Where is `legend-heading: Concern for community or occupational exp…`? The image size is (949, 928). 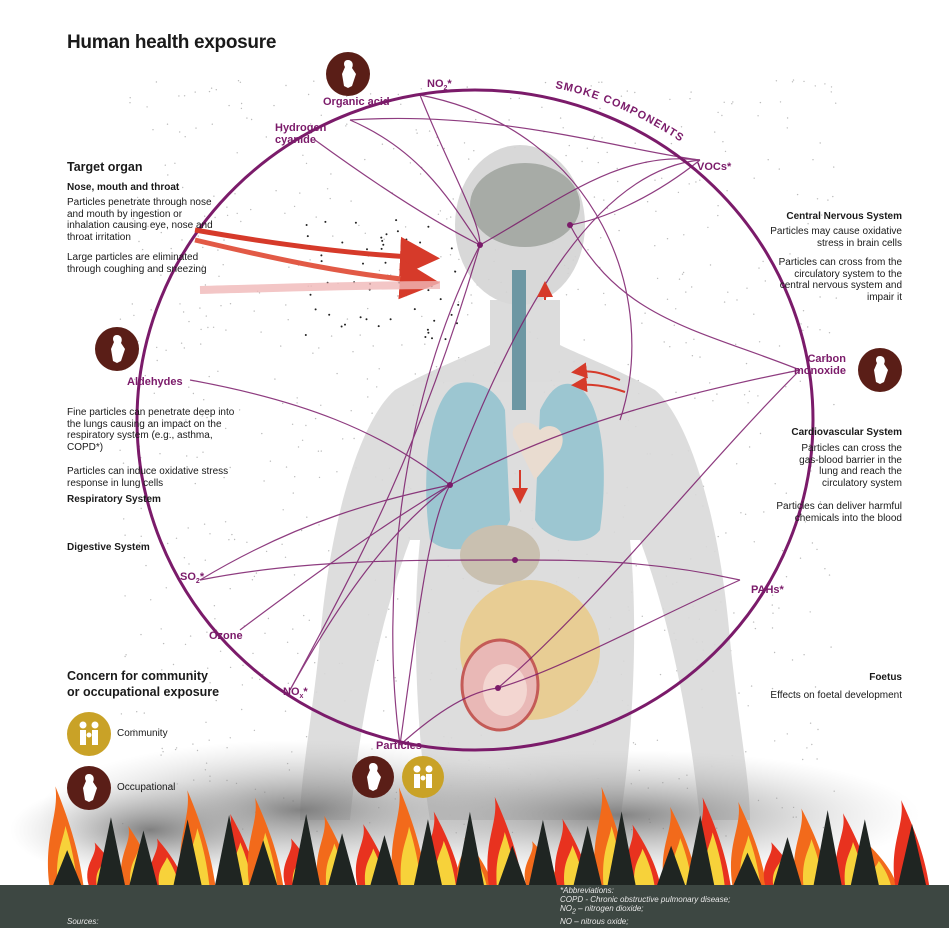
legend-heading: Concern for community or occupational exp… is located at coordinates (143, 684).